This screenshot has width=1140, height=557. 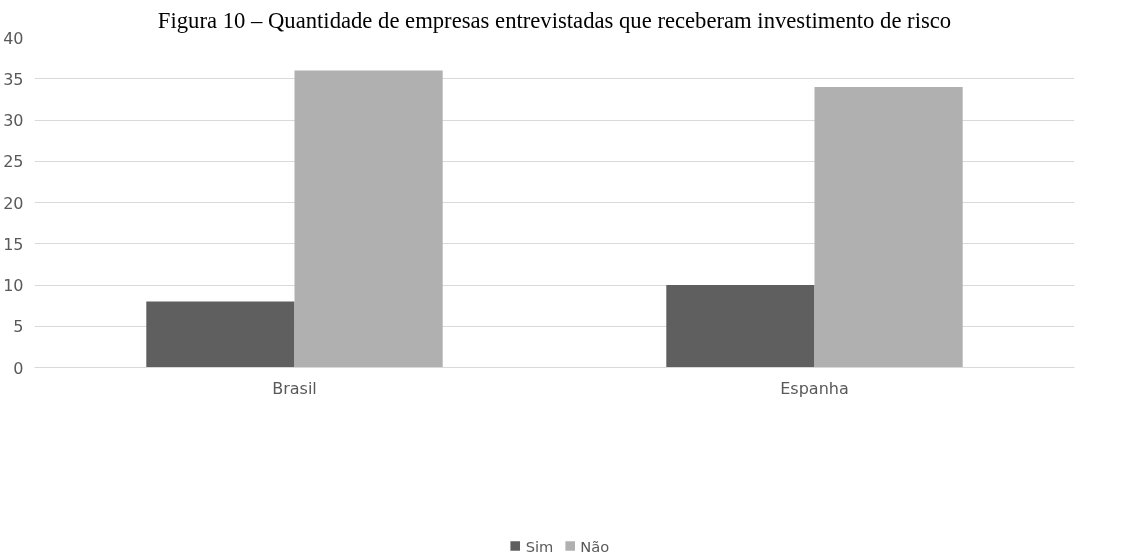 What do you see at coordinates (595, 546) in the screenshot?
I see `legend-label: Não` at bounding box center [595, 546].